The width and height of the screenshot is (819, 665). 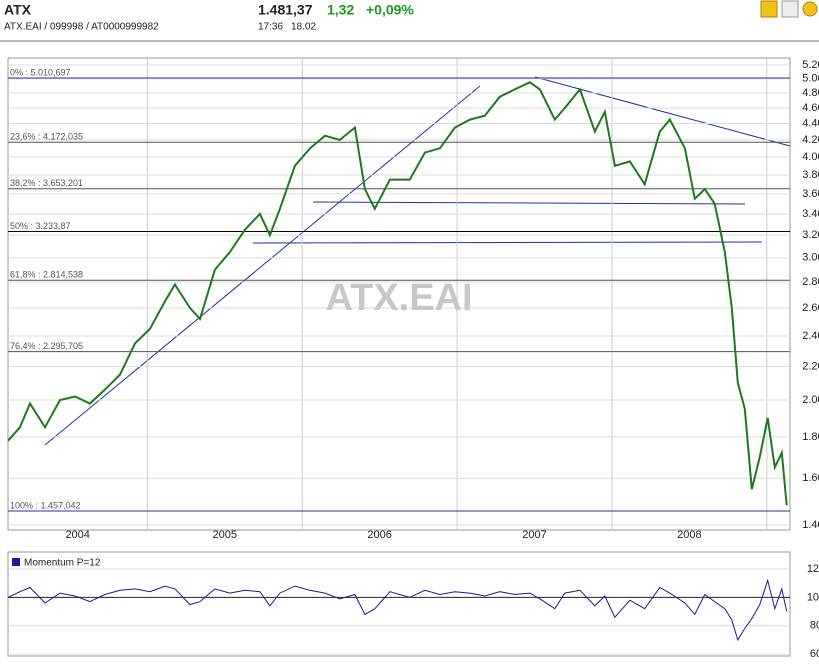 What do you see at coordinates (16, 562) in the screenshot?
I see `legend-swatch` at bounding box center [16, 562].